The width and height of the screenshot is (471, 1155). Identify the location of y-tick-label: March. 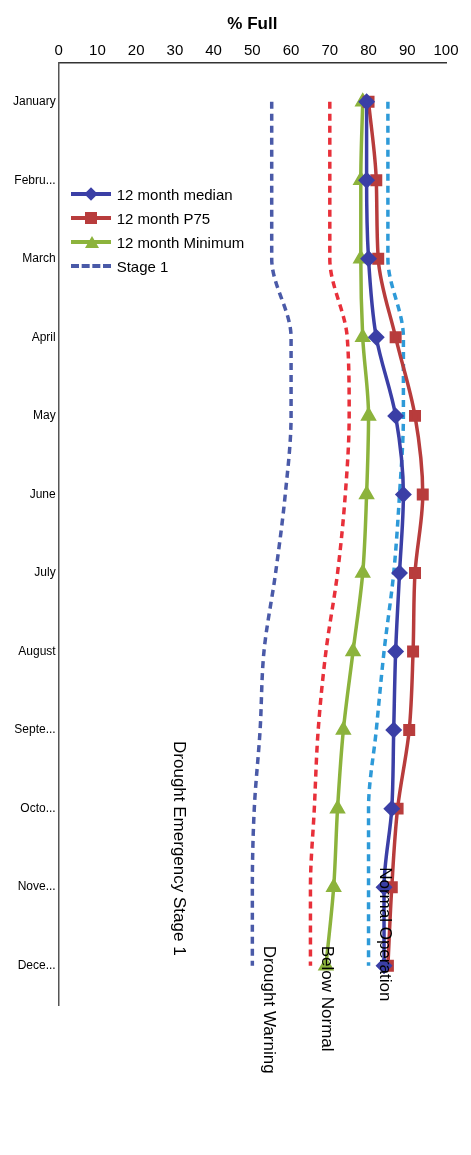
(39, 258).